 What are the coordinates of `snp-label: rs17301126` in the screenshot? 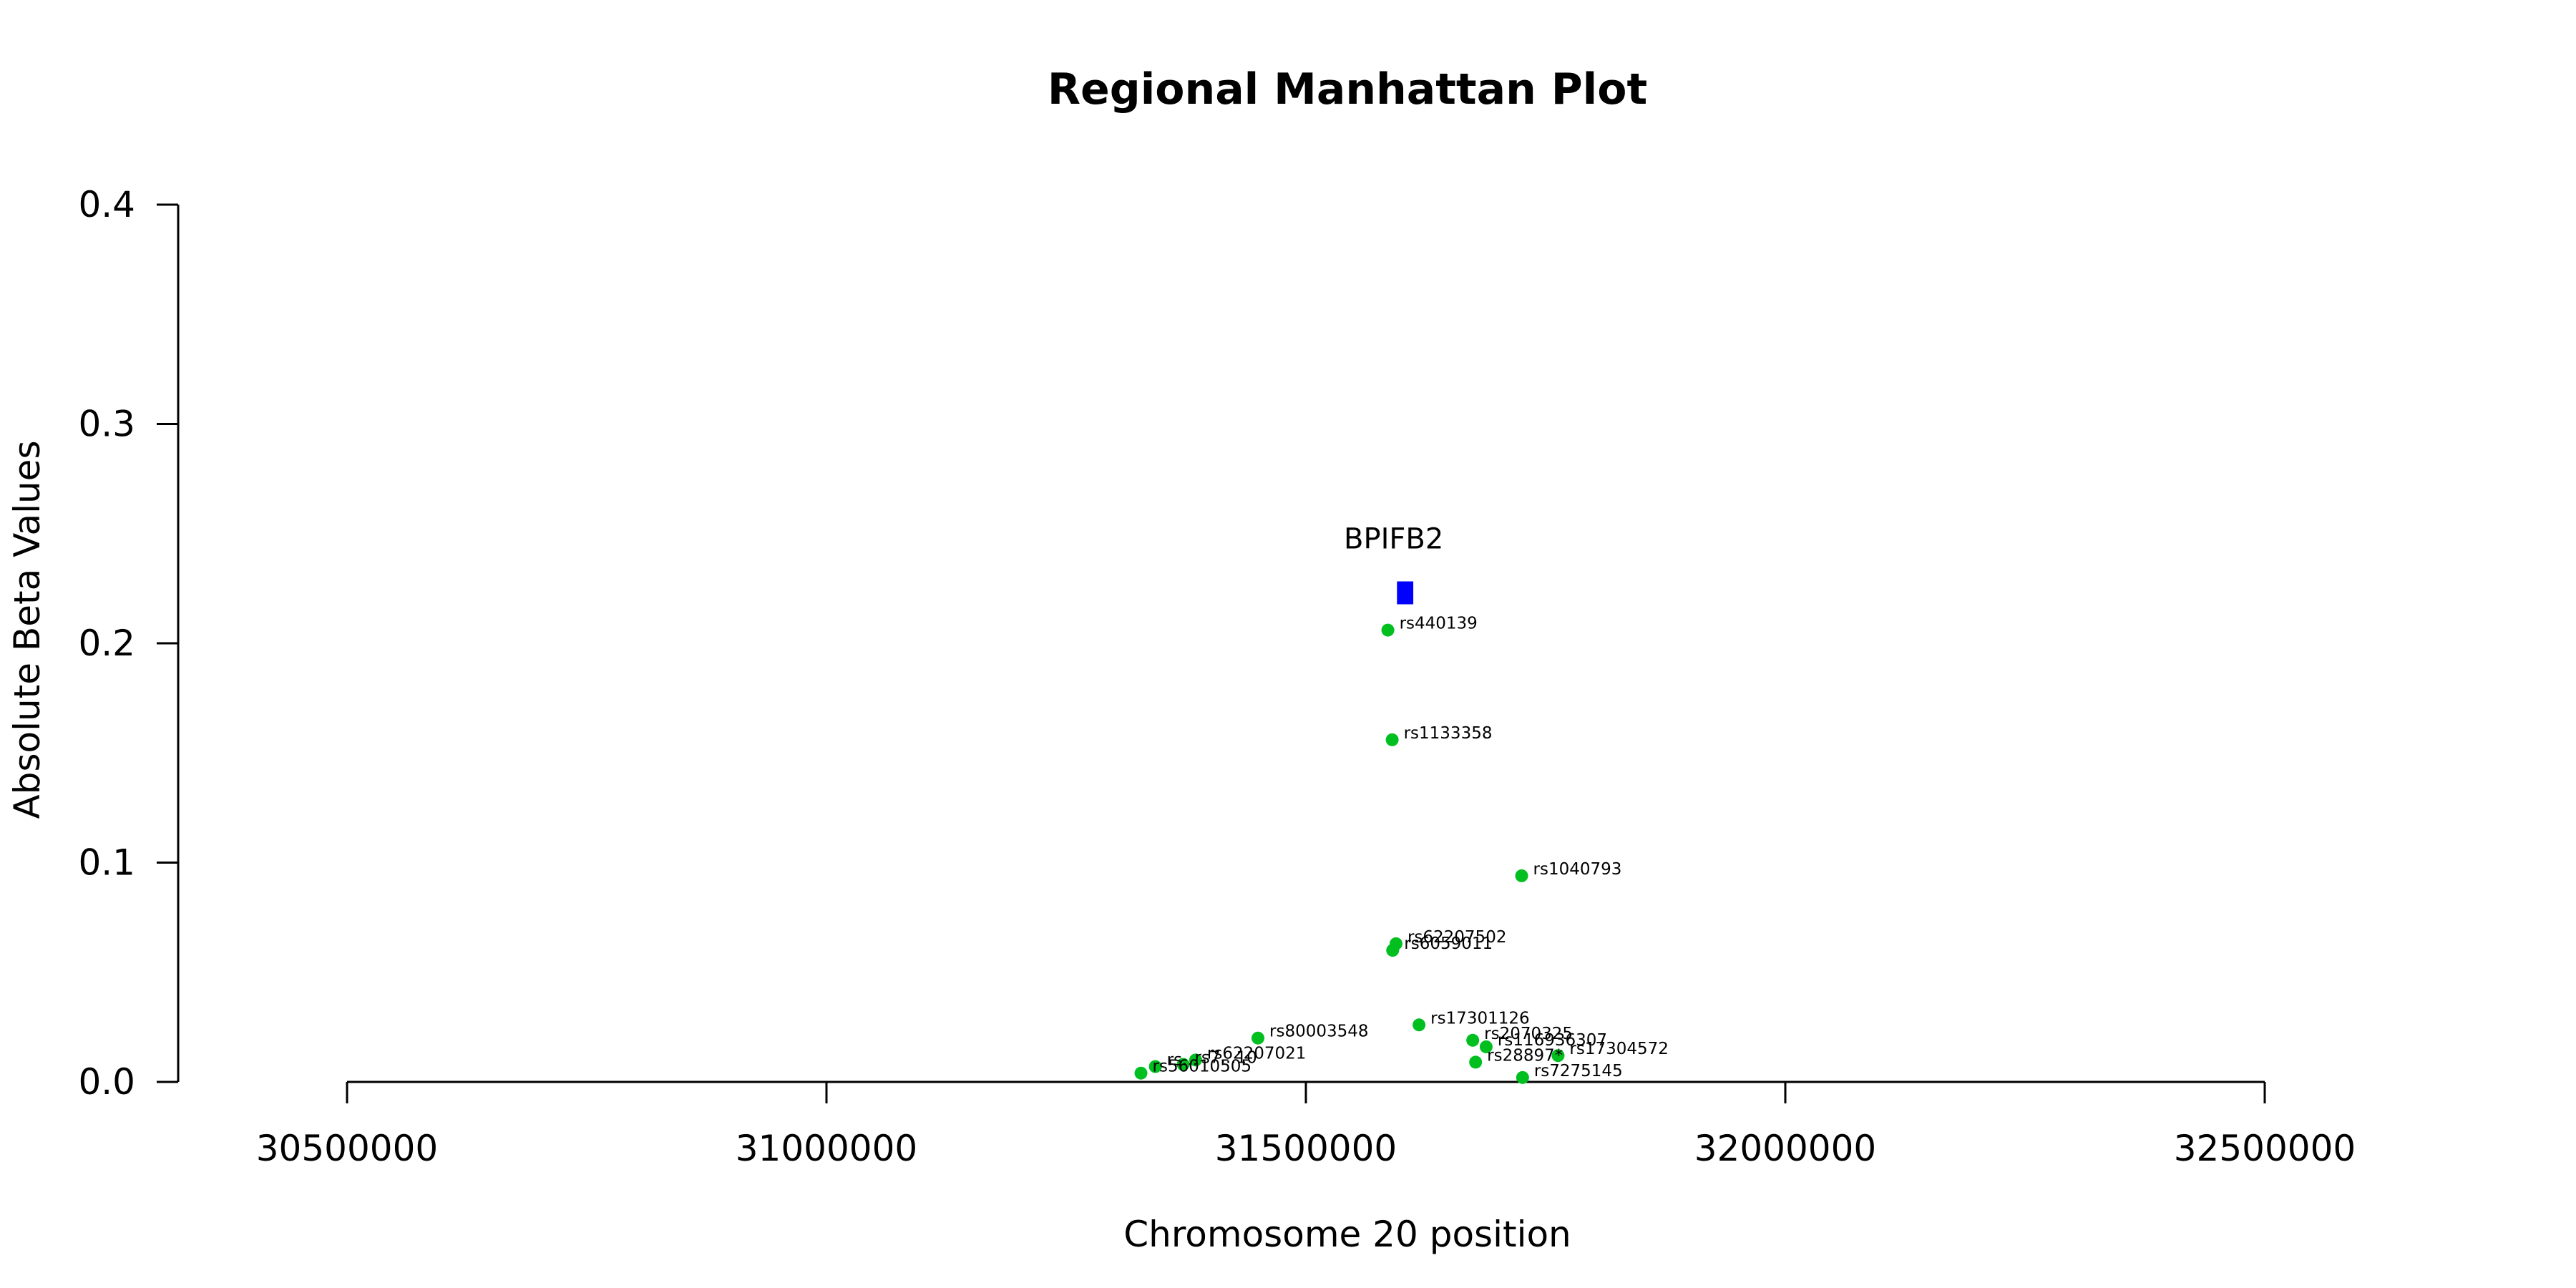 It's located at (1480, 1018).